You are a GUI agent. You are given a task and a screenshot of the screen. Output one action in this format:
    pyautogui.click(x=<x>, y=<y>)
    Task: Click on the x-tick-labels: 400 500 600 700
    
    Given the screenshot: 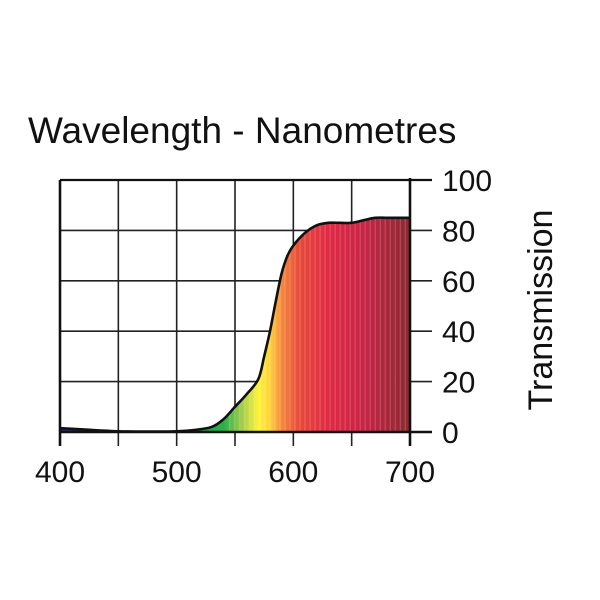 What is the action you would take?
    pyautogui.click(x=235, y=472)
    